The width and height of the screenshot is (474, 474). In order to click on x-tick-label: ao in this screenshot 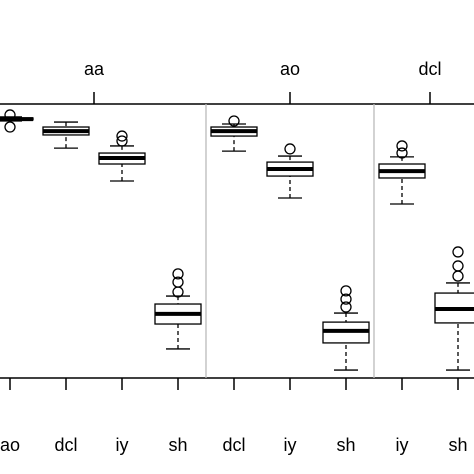, I will do `click(10, 445)`.